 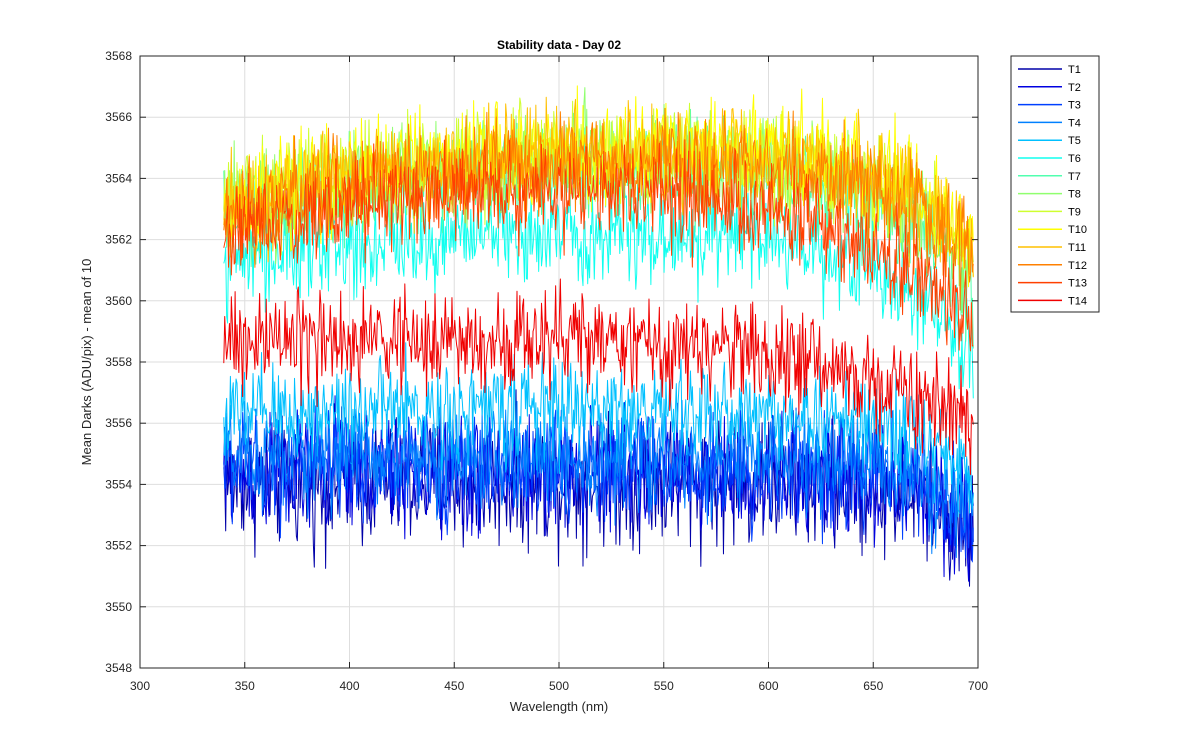 What do you see at coordinates (1074, 141) in the screenshot?
I see `legend-label-t5: T5` at bounding box center [1074, 141].